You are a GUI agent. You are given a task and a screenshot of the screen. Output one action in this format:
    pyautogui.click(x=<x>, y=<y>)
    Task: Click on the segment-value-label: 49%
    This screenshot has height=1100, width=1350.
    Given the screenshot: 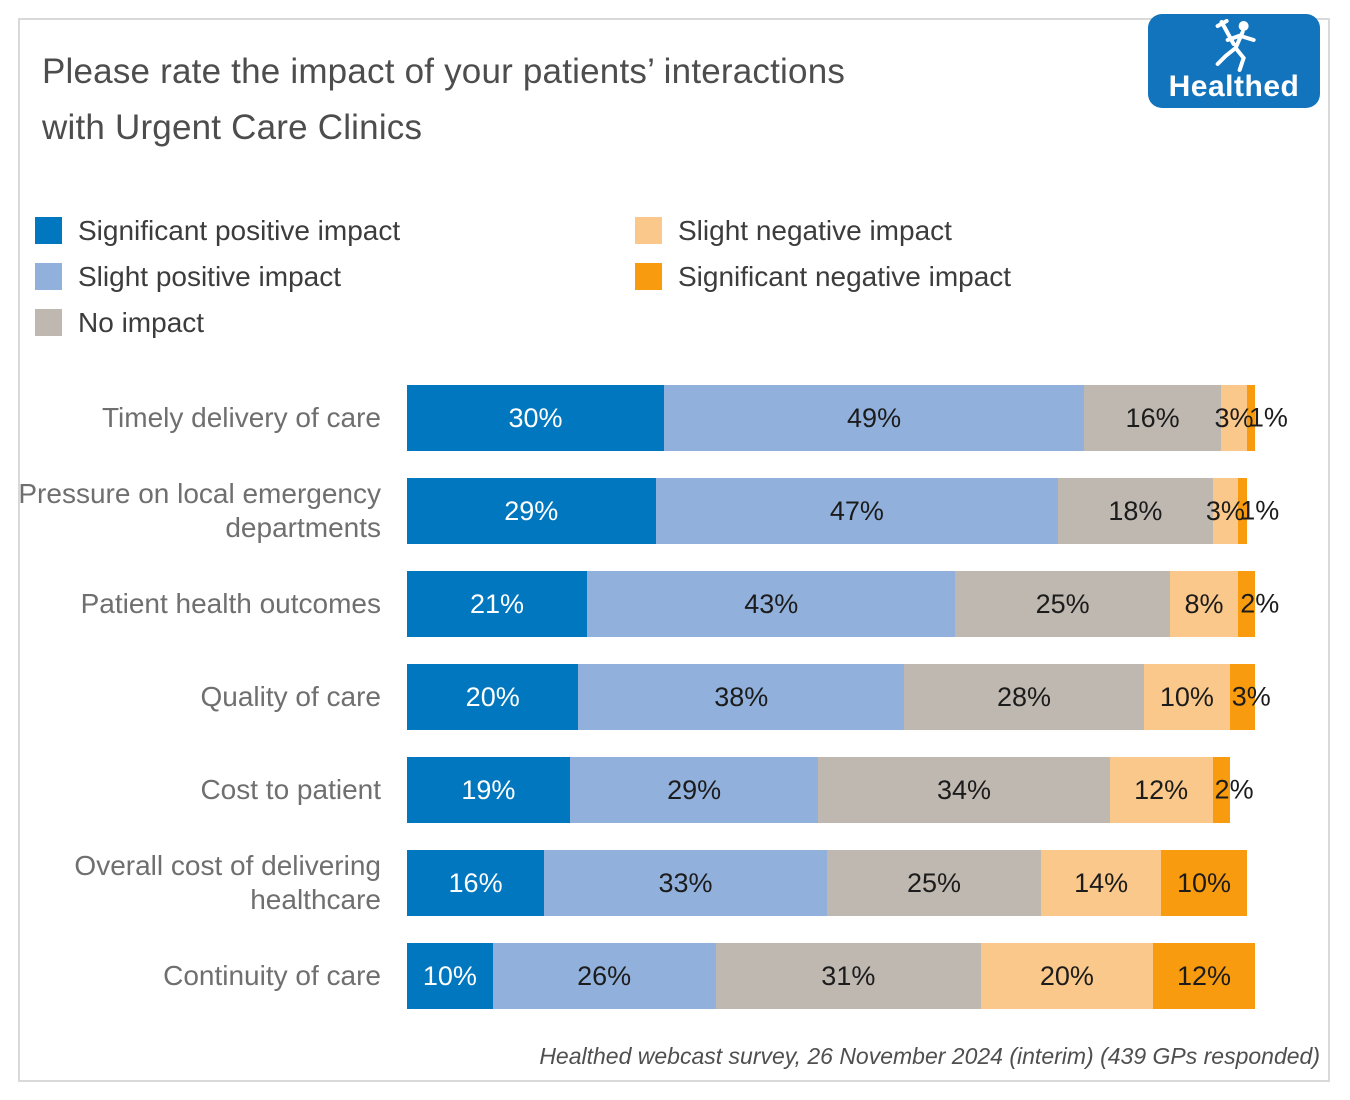 What is the action you would take?
    pyautogui.click(x=874, y=417)
    